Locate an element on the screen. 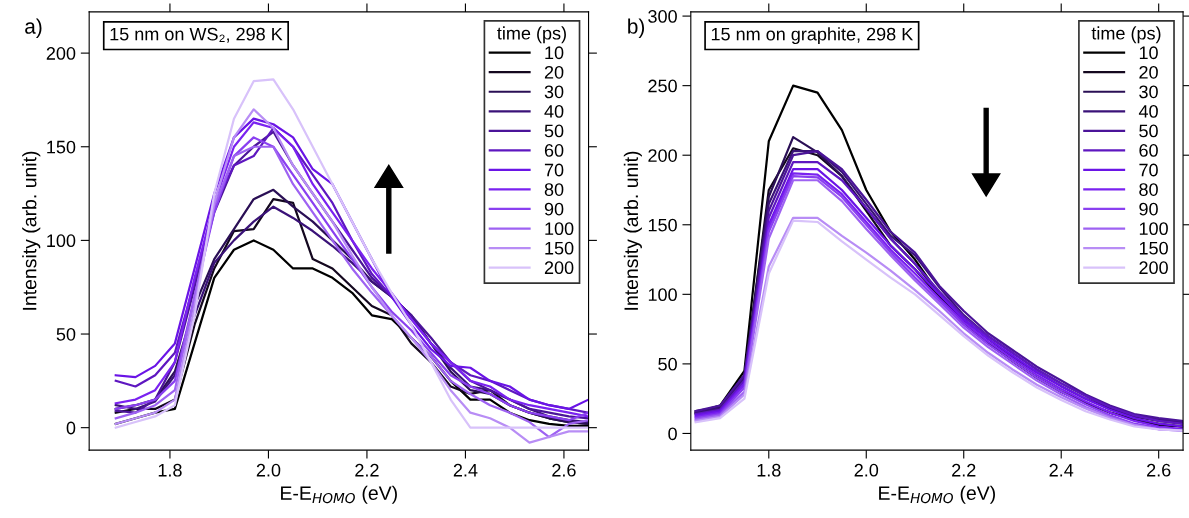  chart-title: a) is located at coordinates (33, 28).